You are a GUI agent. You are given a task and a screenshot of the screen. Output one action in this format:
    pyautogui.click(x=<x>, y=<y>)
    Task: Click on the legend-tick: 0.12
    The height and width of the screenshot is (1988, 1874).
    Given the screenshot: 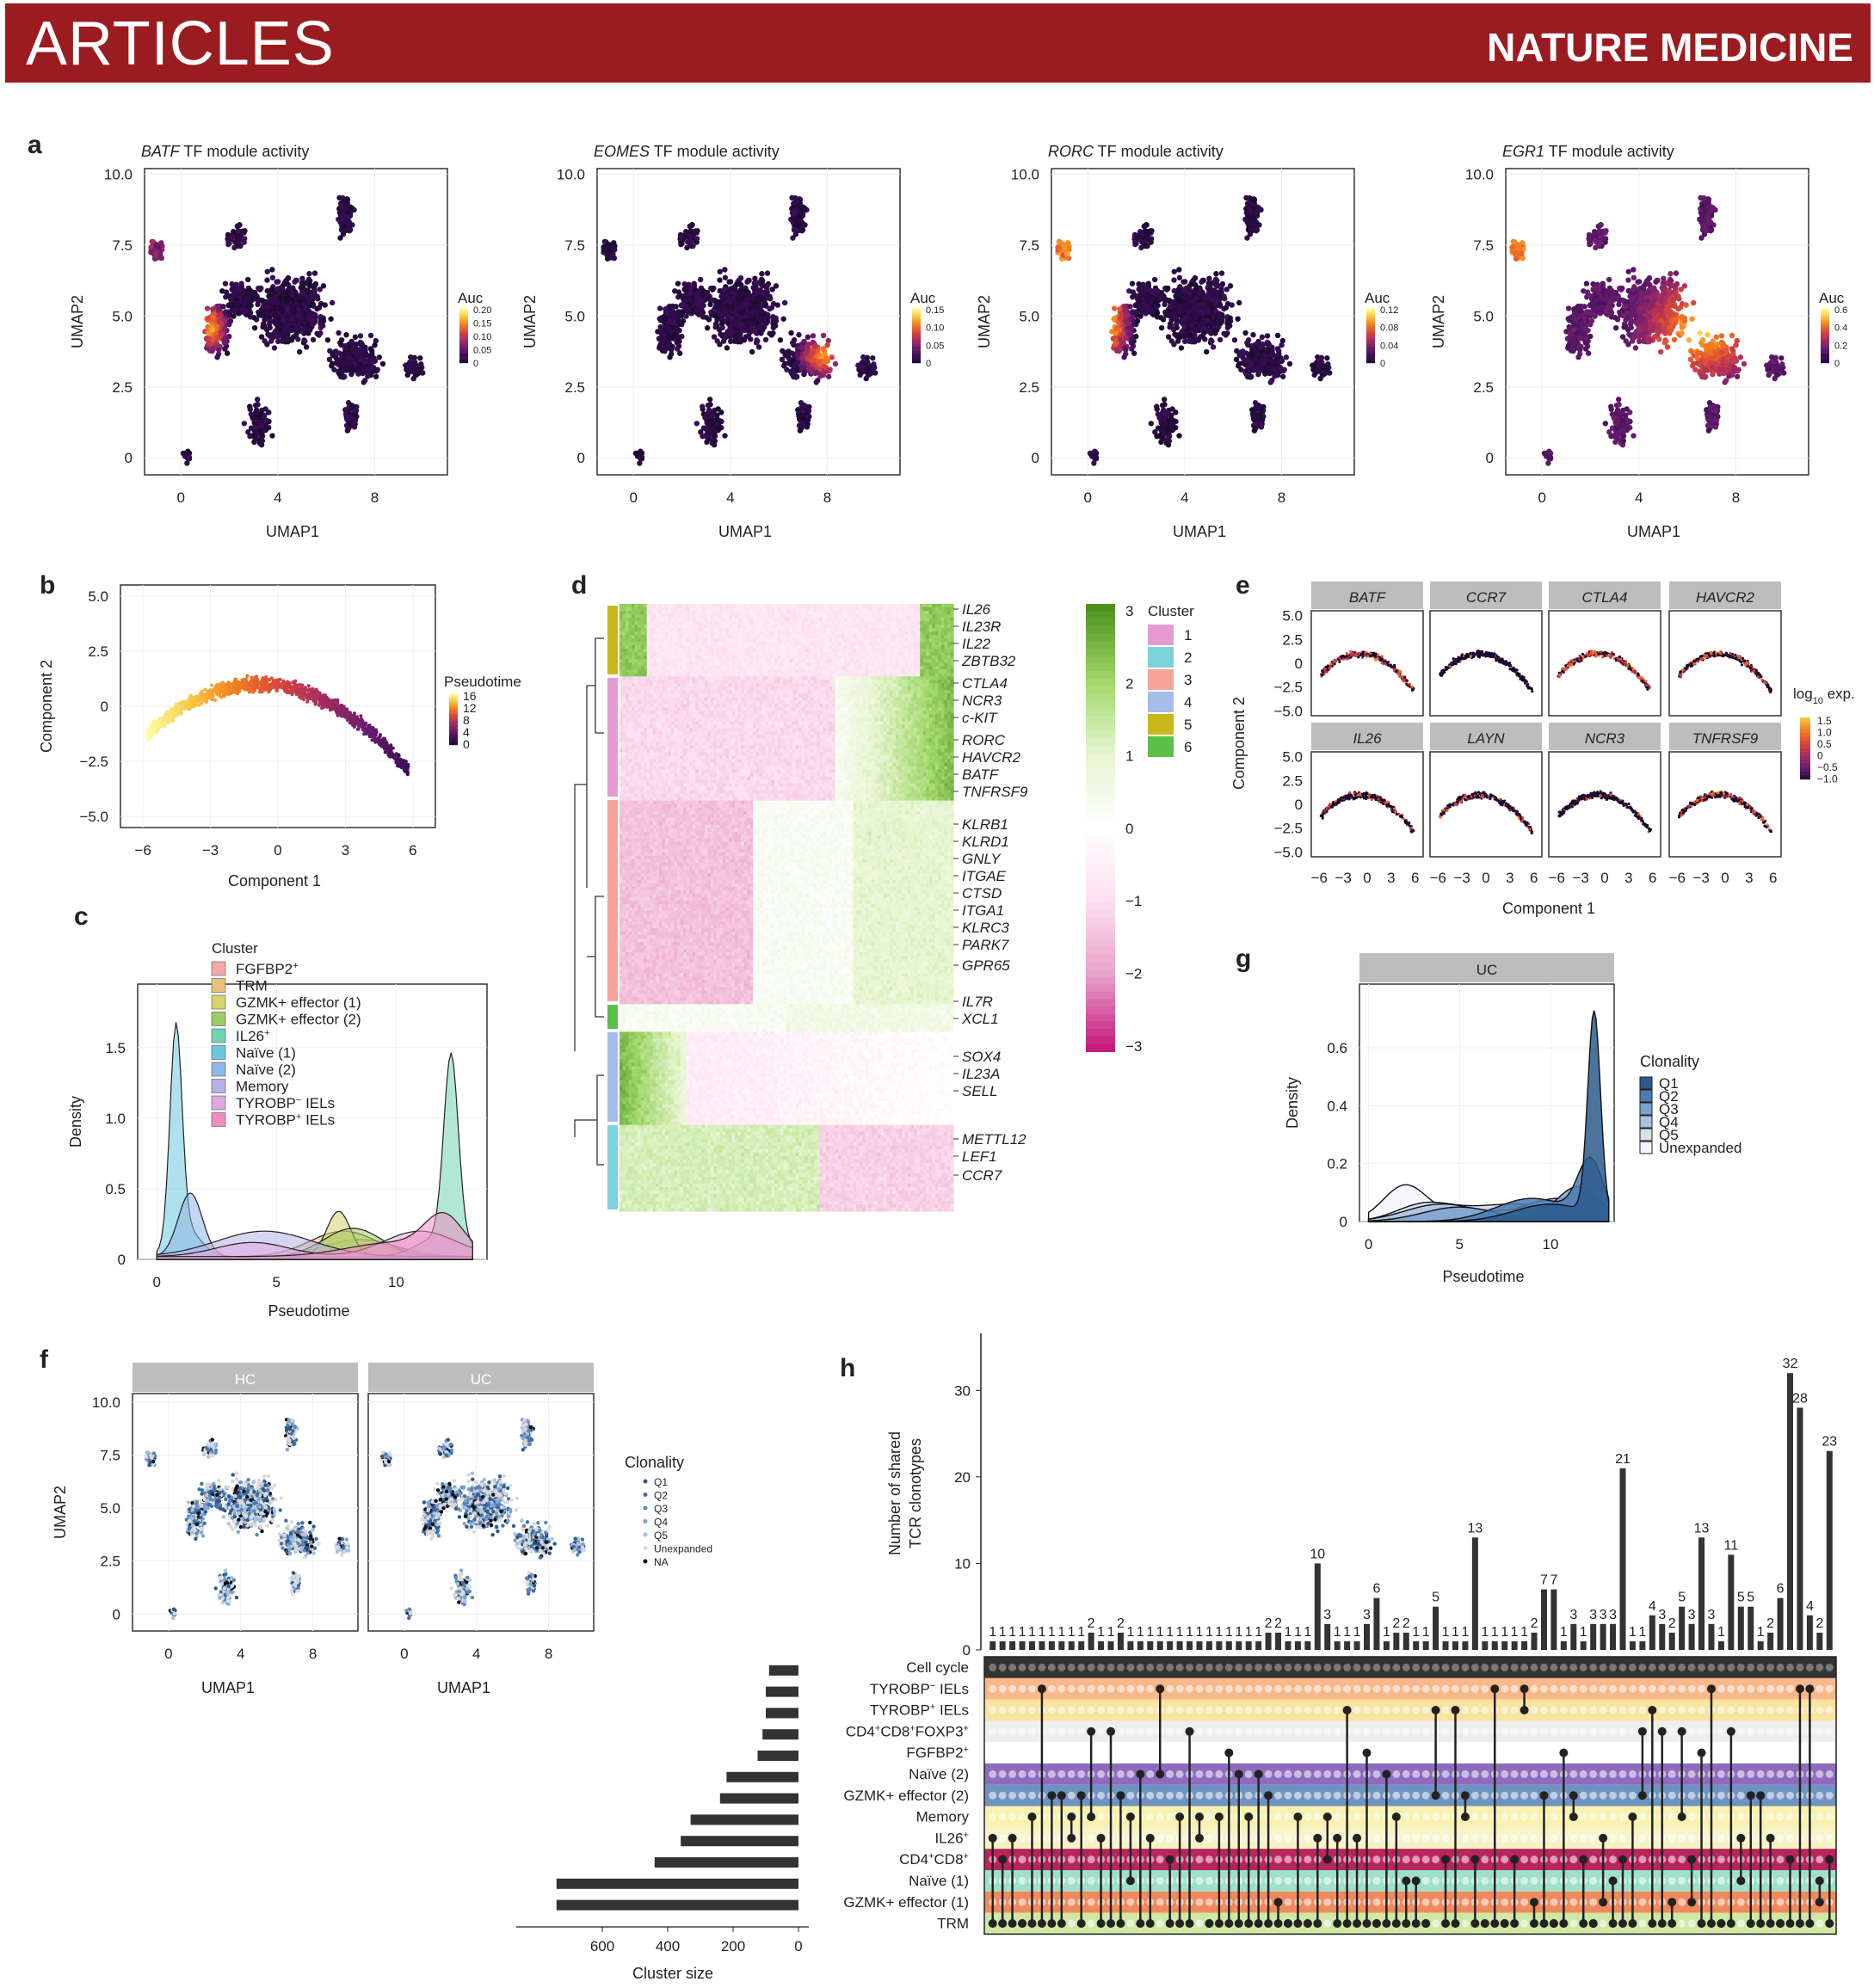 What is the action you would take?
    pyautogui.click(x=1389, y=310)
    